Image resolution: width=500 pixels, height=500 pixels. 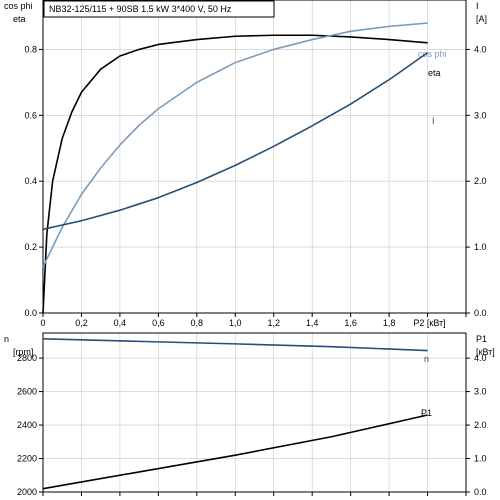 What do you see at coordinates (273, 323) in the screenshot?
I see `x-tick-label: 1,2` at bounding box center [273, 323].